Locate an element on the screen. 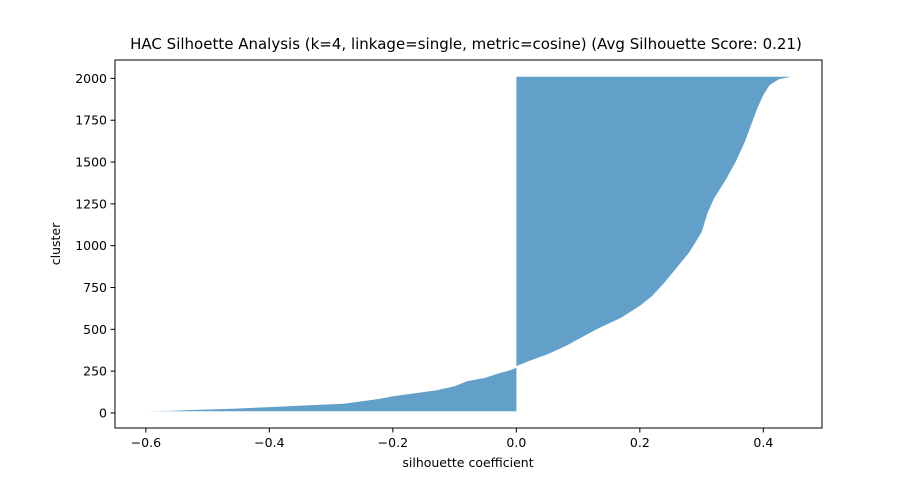 The height and width of the screenshot is (480, 913). y-tick-label: 1000 is located at coordinates (91, 245).